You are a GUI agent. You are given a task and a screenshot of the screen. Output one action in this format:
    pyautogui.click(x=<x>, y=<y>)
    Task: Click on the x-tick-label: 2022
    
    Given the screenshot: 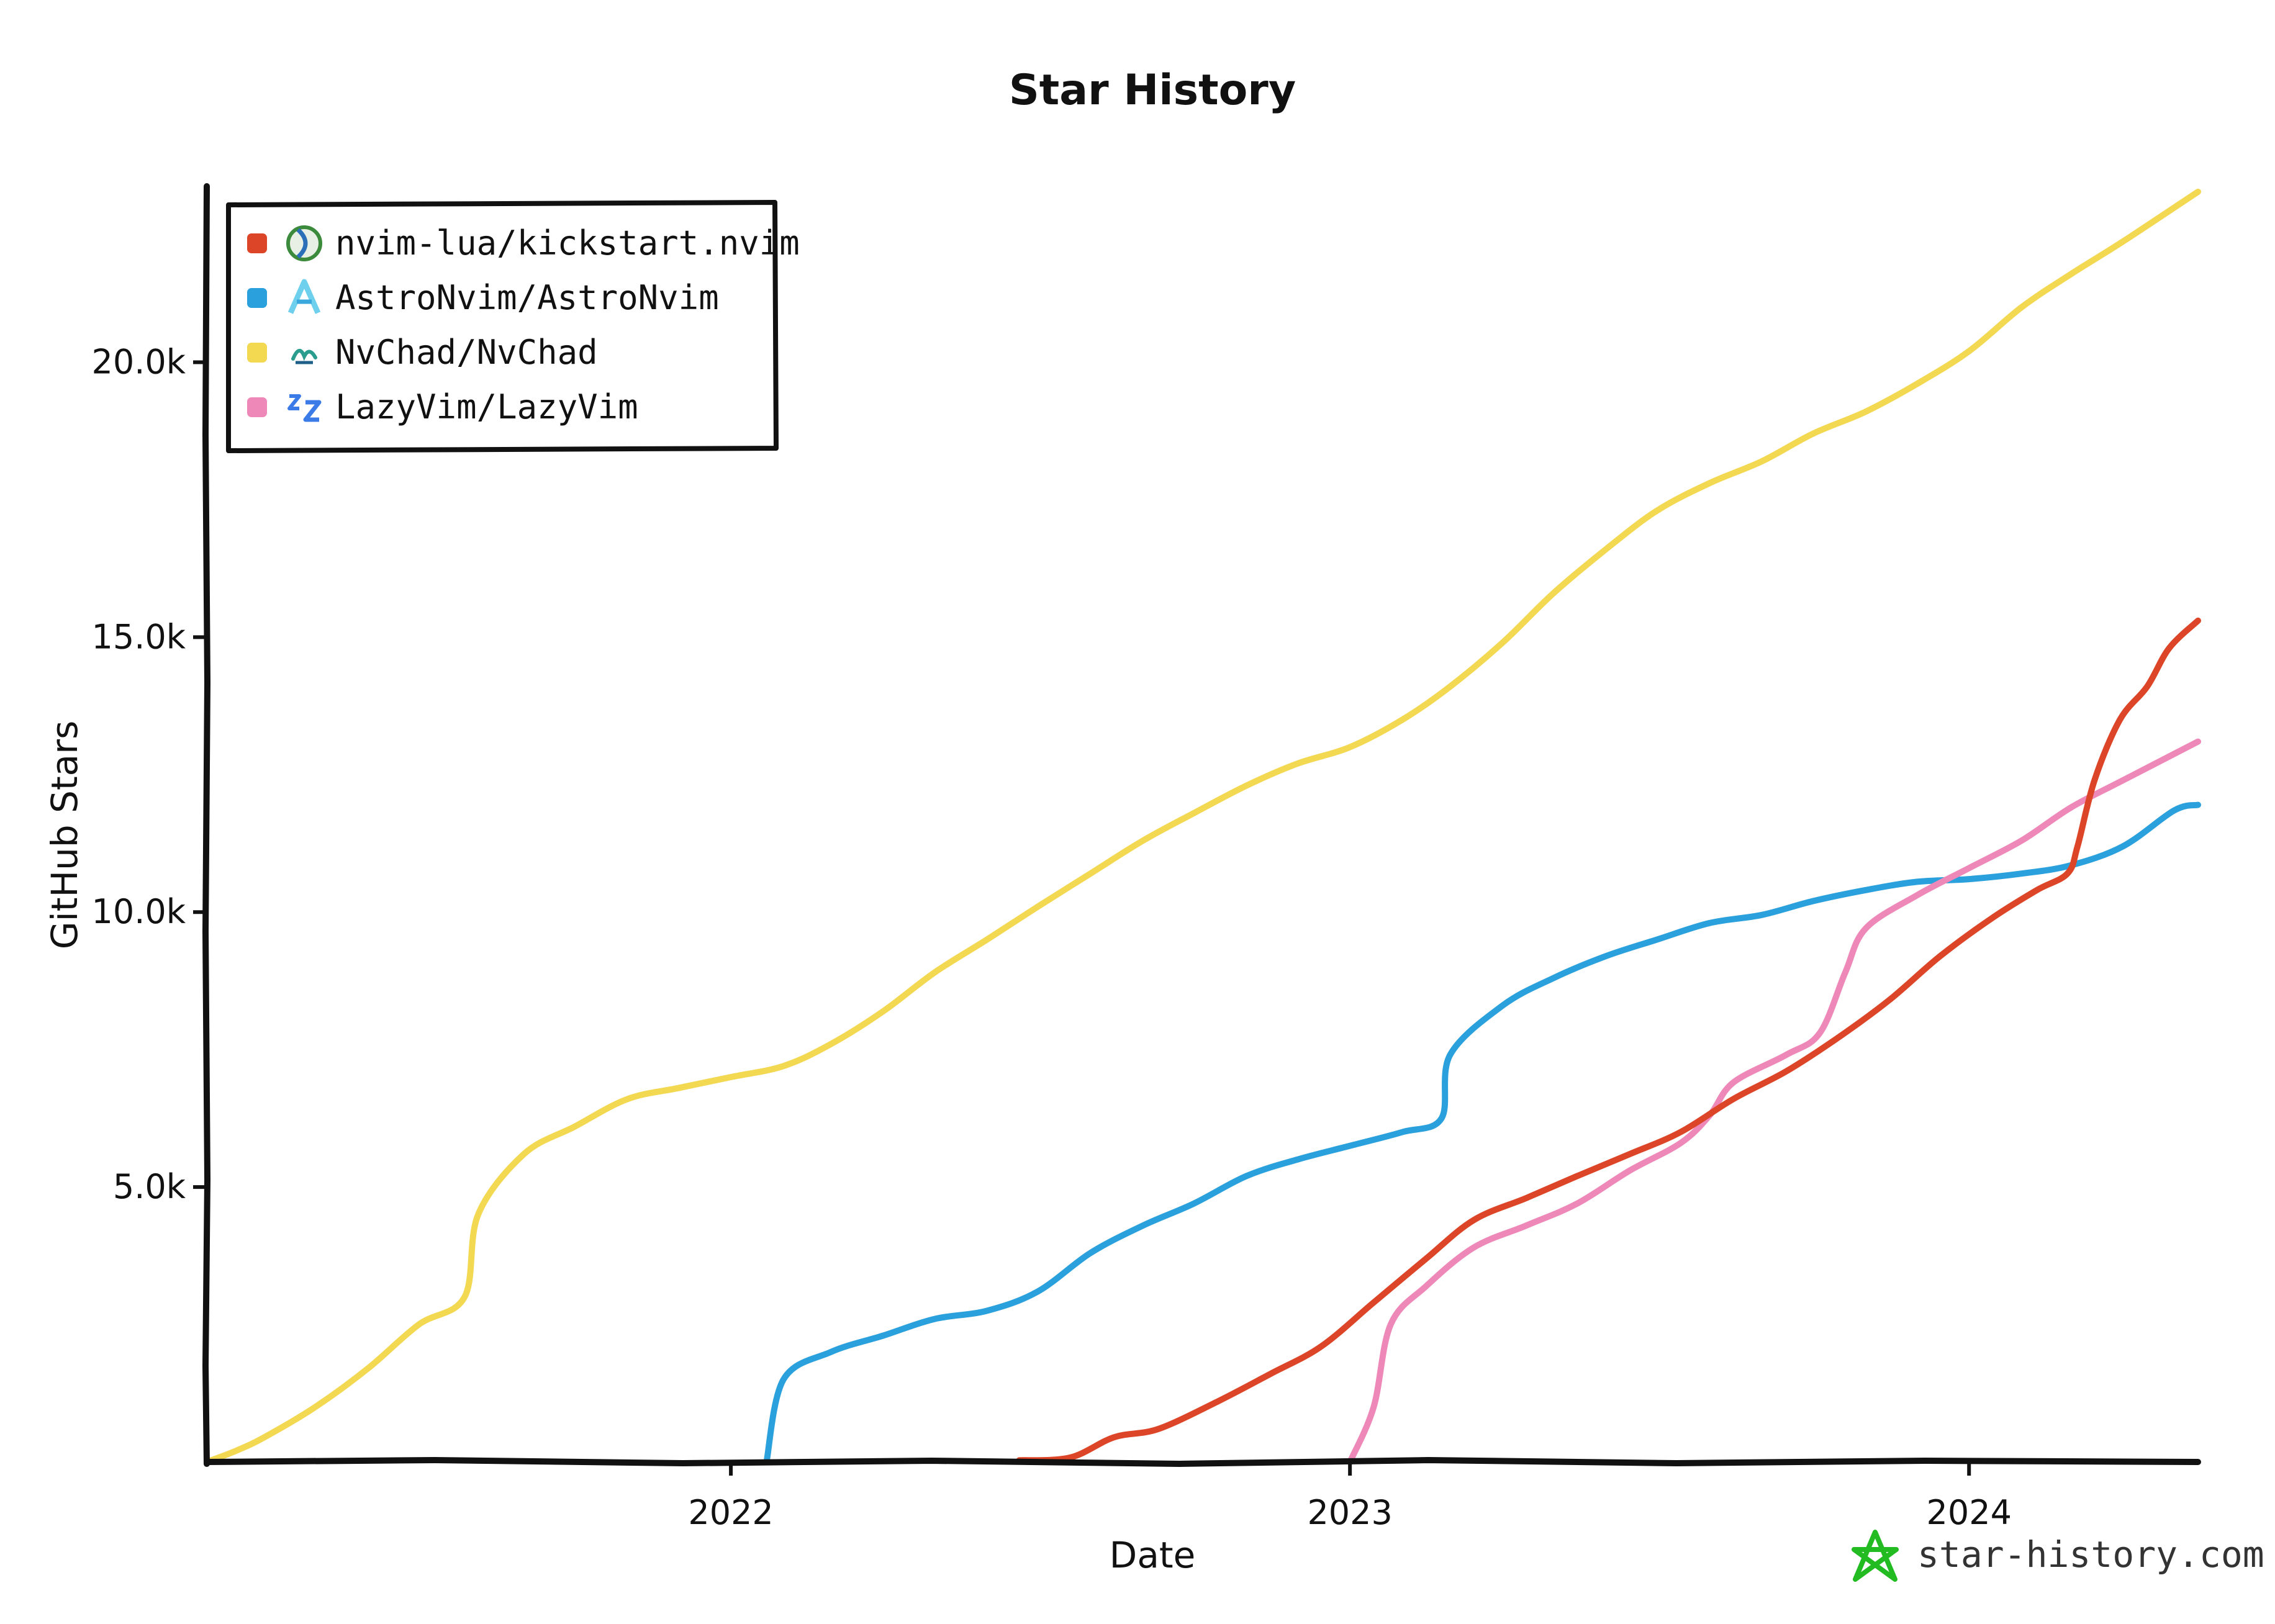 What is the action you would take?
    pyautogui.click(x=730, y=1512)
    